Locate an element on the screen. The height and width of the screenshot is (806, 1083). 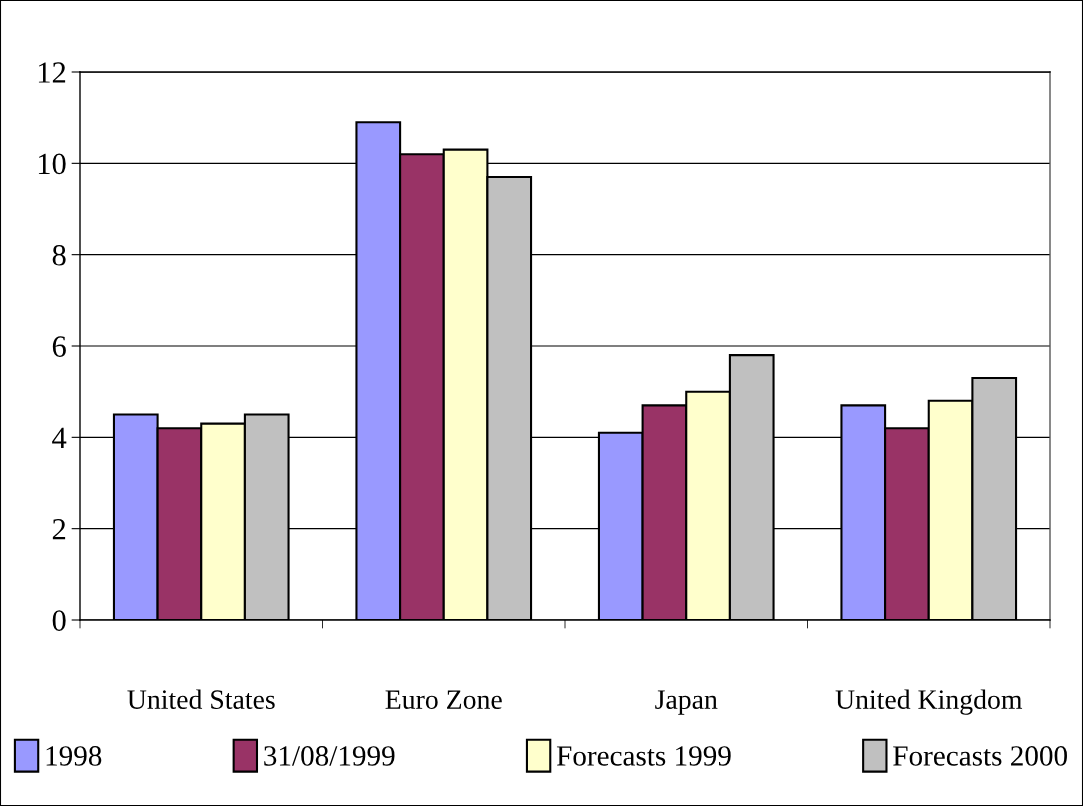
x-tick-label: United States is located at coordinates (201, 699).